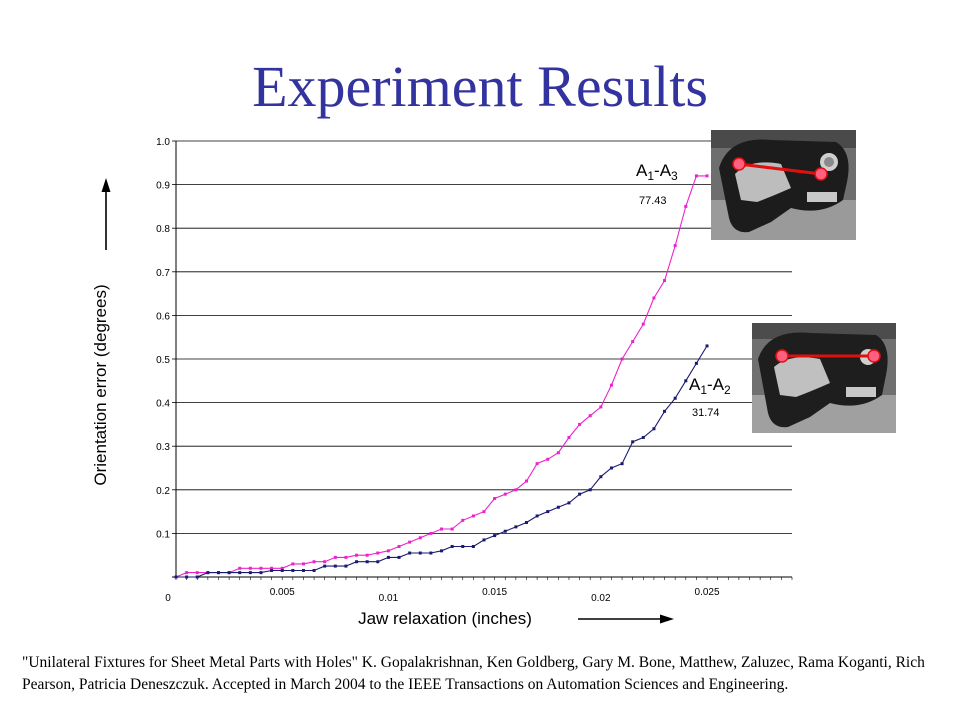  What do you see at coordinates (821, 174) in the screenshot?
I see `photo-point-a3` at bounding box center [821, 174].